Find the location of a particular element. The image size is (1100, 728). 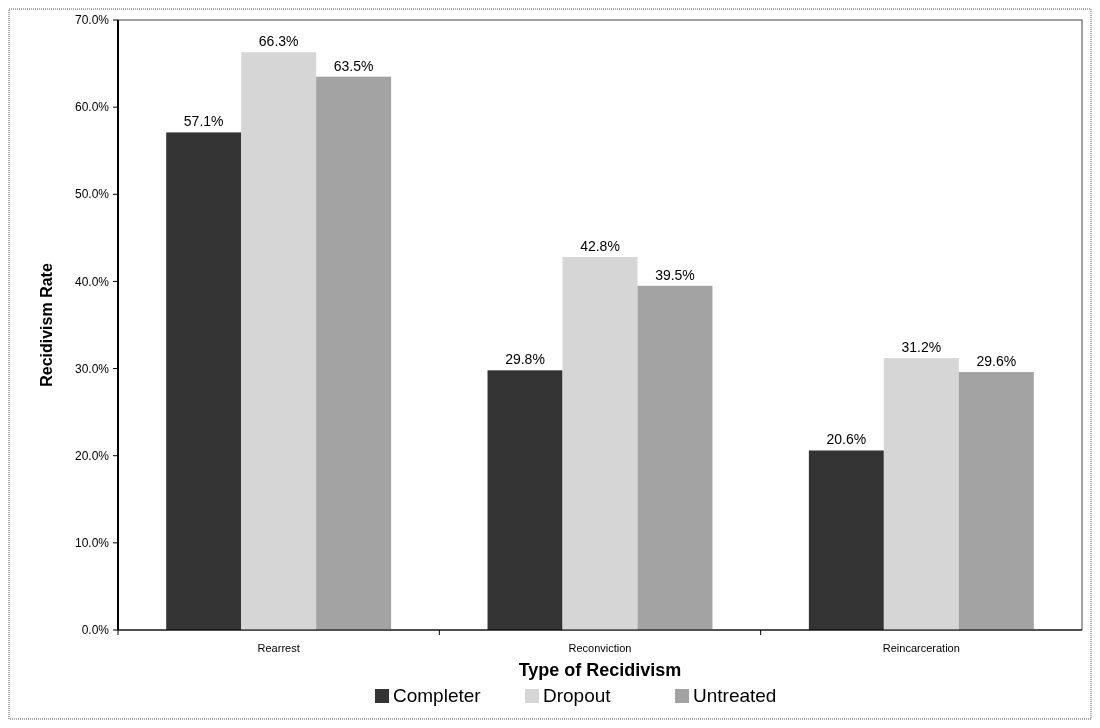

y-axis-title: Recidivism Rate is located at coordinates (46, 325).